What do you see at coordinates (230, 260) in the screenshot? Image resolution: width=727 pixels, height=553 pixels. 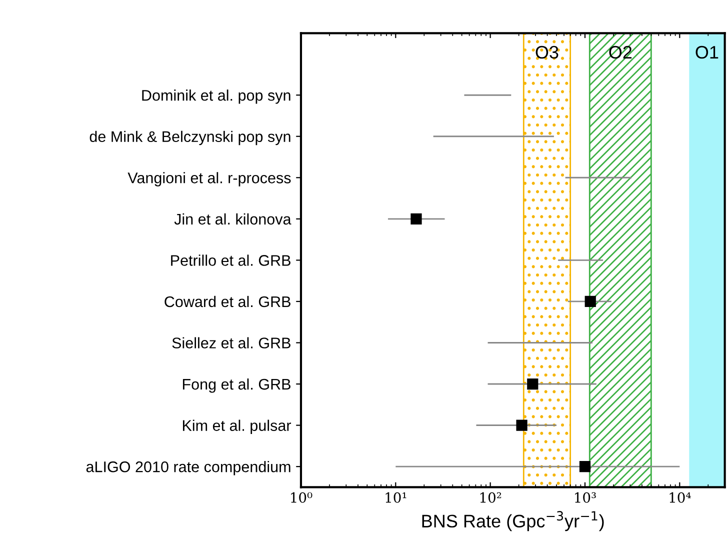 I see `y-tick-label: Petrillo et al. GRB` at bounding box center [230, 260].